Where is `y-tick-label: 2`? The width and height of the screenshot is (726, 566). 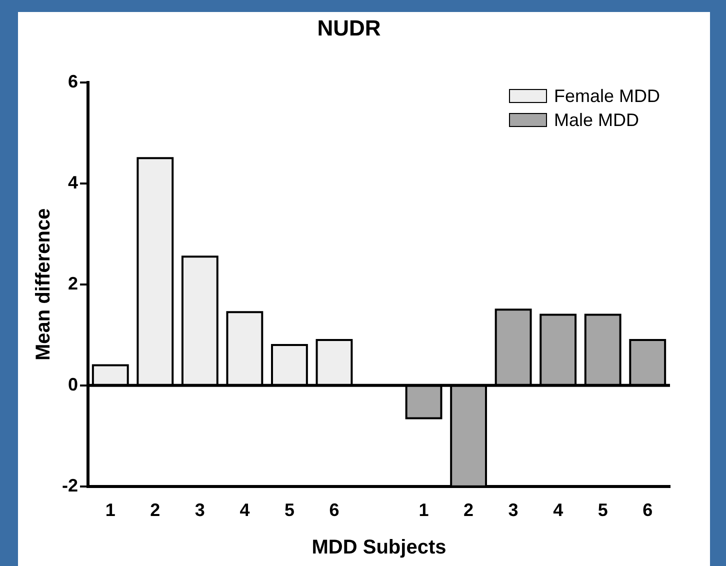
y-tick-label: 2 is located at coordinates (73, 283).